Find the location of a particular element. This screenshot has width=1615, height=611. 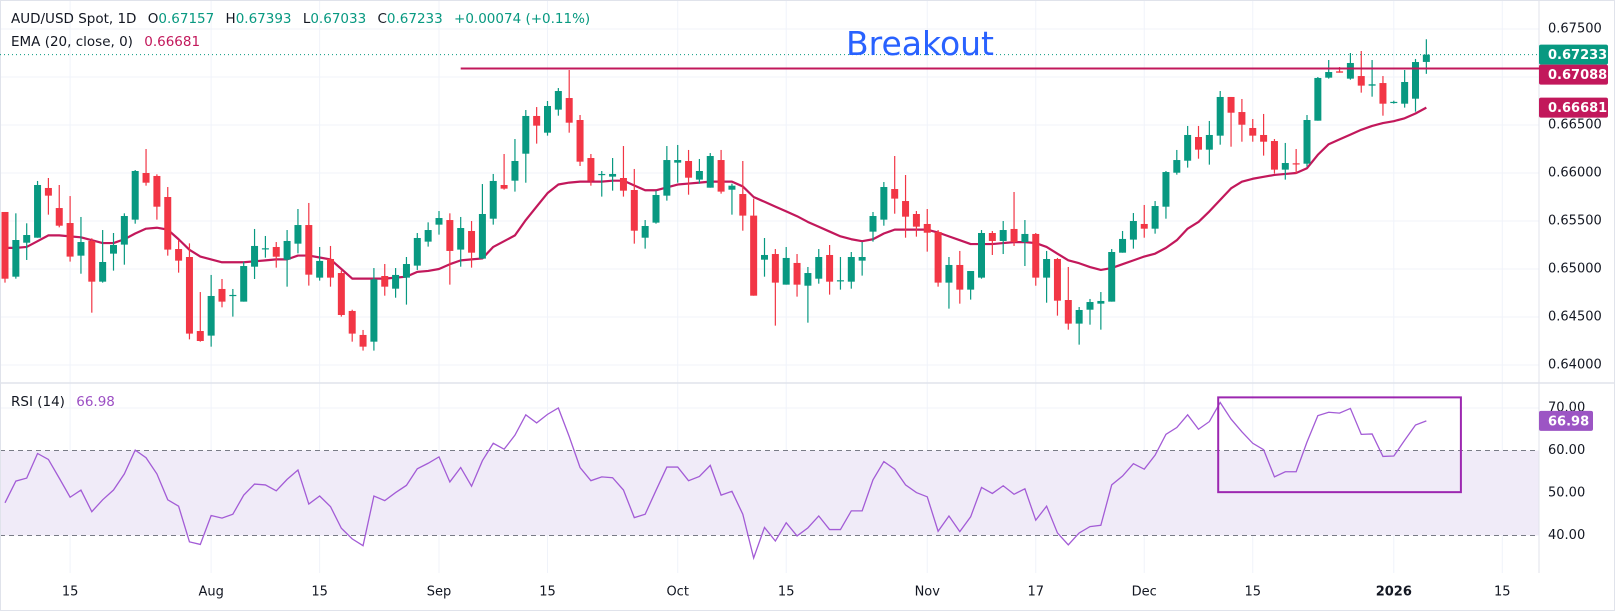

price-badge-label: 0.67088 is located at coordinates (1577, 75).